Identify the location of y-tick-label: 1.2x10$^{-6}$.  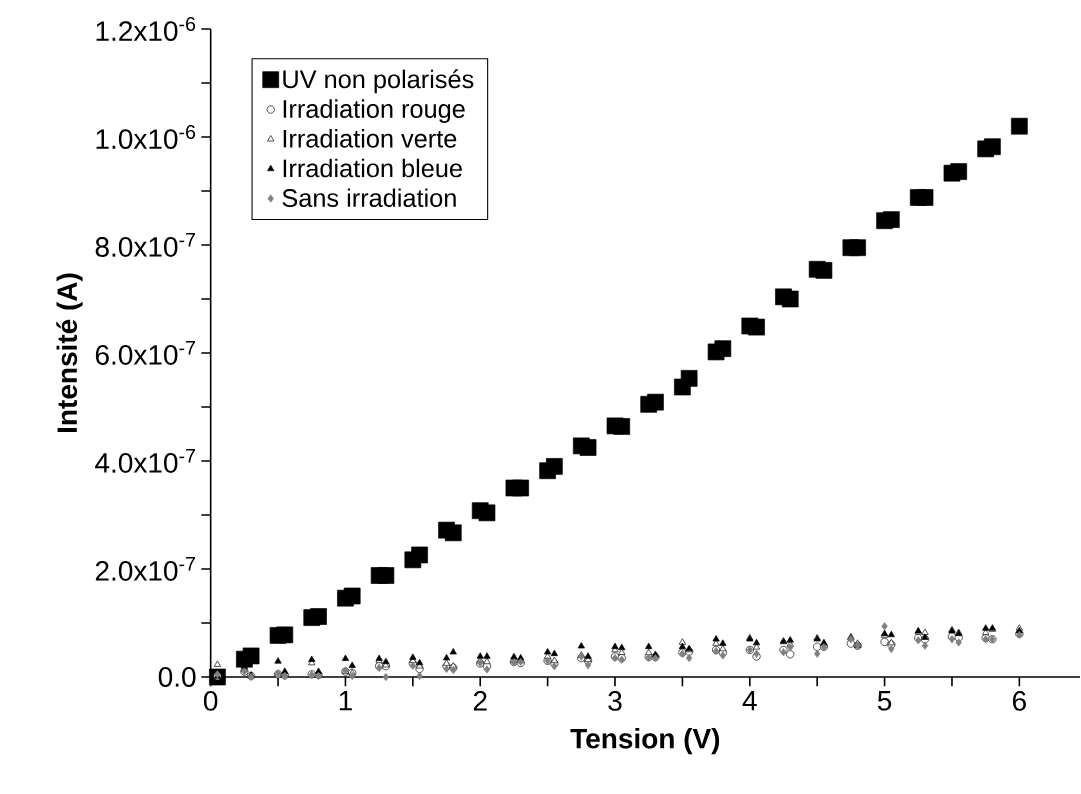
(146, 29).